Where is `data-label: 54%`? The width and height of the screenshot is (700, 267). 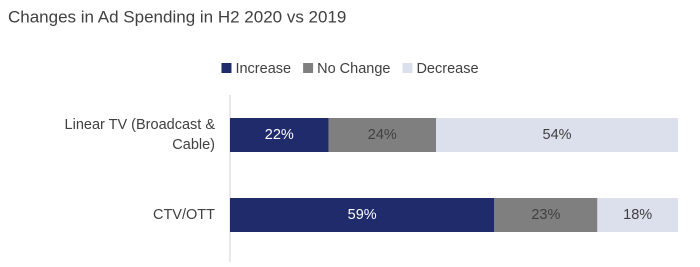
data-label: 54% is located at coordinates (557, 135).